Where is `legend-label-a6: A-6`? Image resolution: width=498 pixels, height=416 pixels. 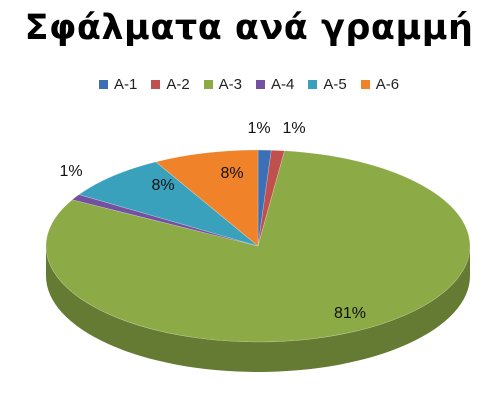 legend-label-a6: A-6 is located at coordinates (387, 84).